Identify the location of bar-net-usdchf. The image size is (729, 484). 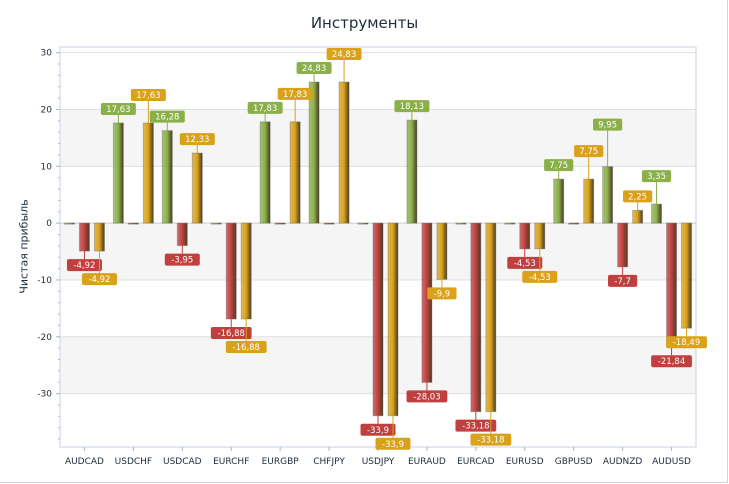
(148, 173).